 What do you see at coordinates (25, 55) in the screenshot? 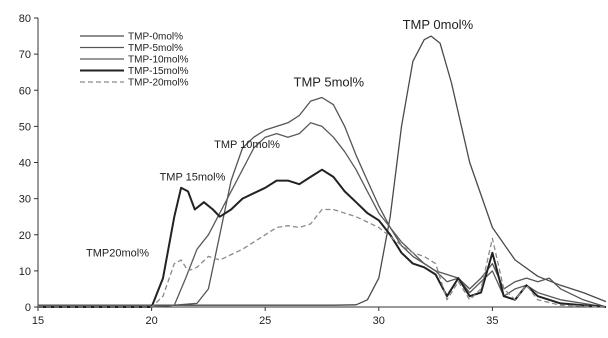
I see `y-tick-label: 70` at bounding box center [25, 55].